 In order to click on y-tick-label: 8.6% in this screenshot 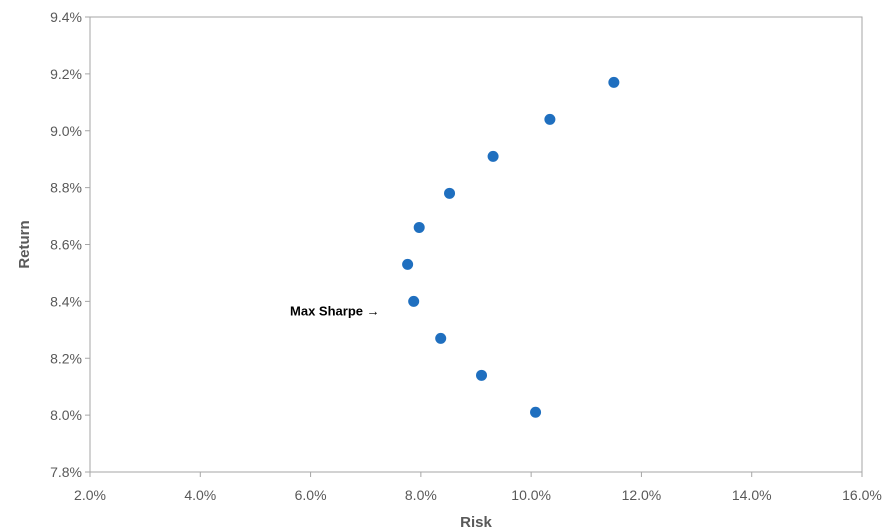, I will do `click(66, 245)`.